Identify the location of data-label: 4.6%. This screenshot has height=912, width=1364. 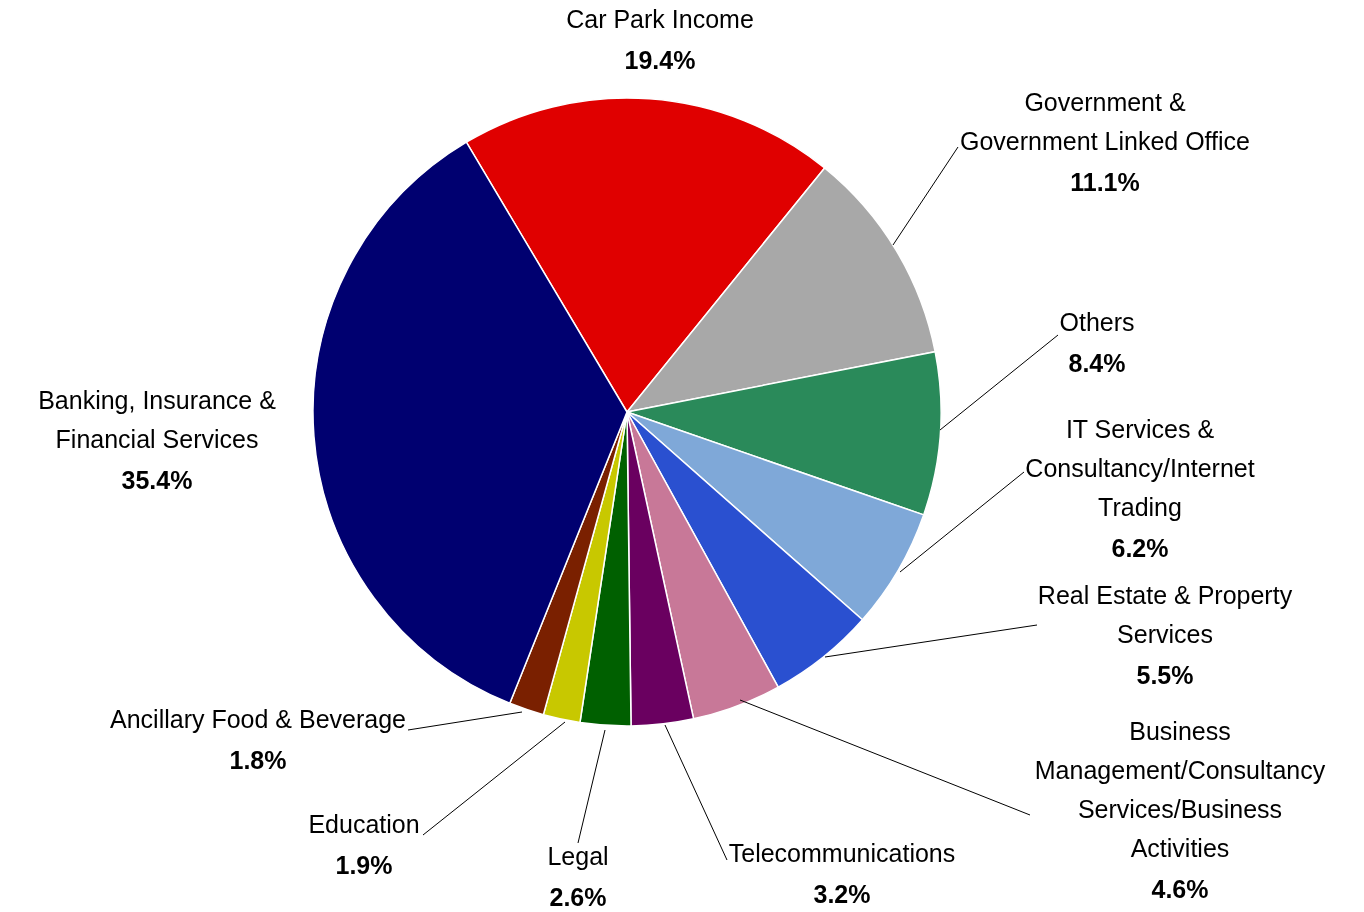
(1180, 889).